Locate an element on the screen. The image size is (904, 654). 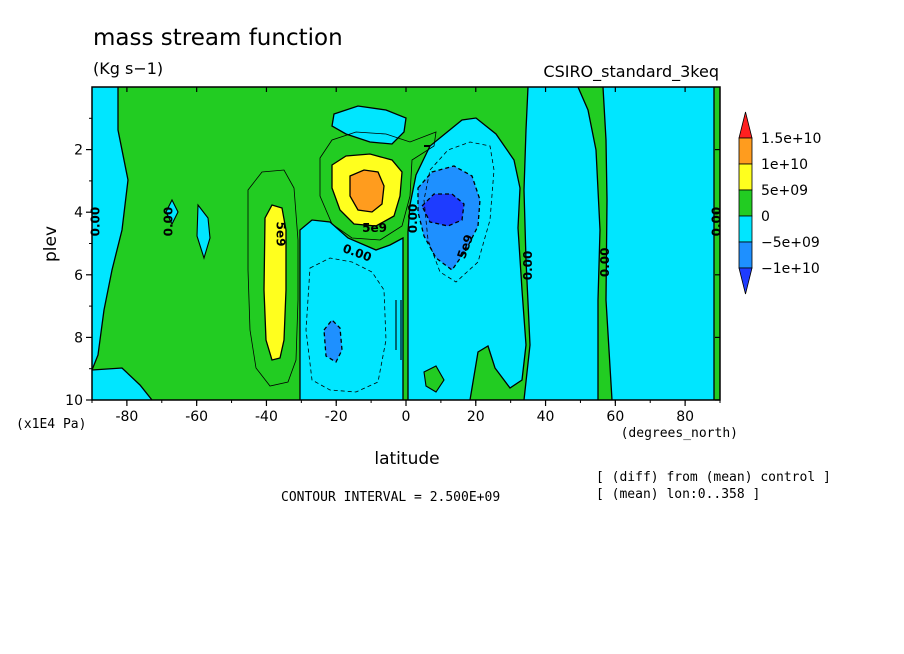
contour-zero-b is located at coordinates (122, 383).